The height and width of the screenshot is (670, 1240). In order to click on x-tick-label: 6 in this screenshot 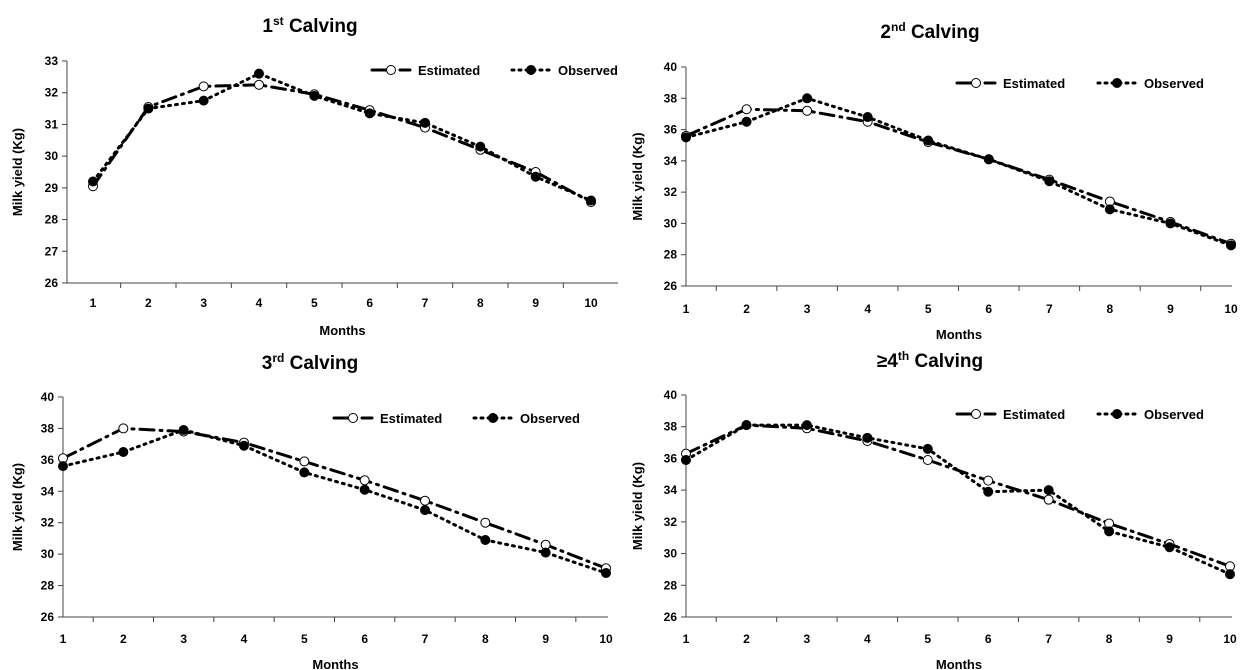, I will do `click(364, 639)`.